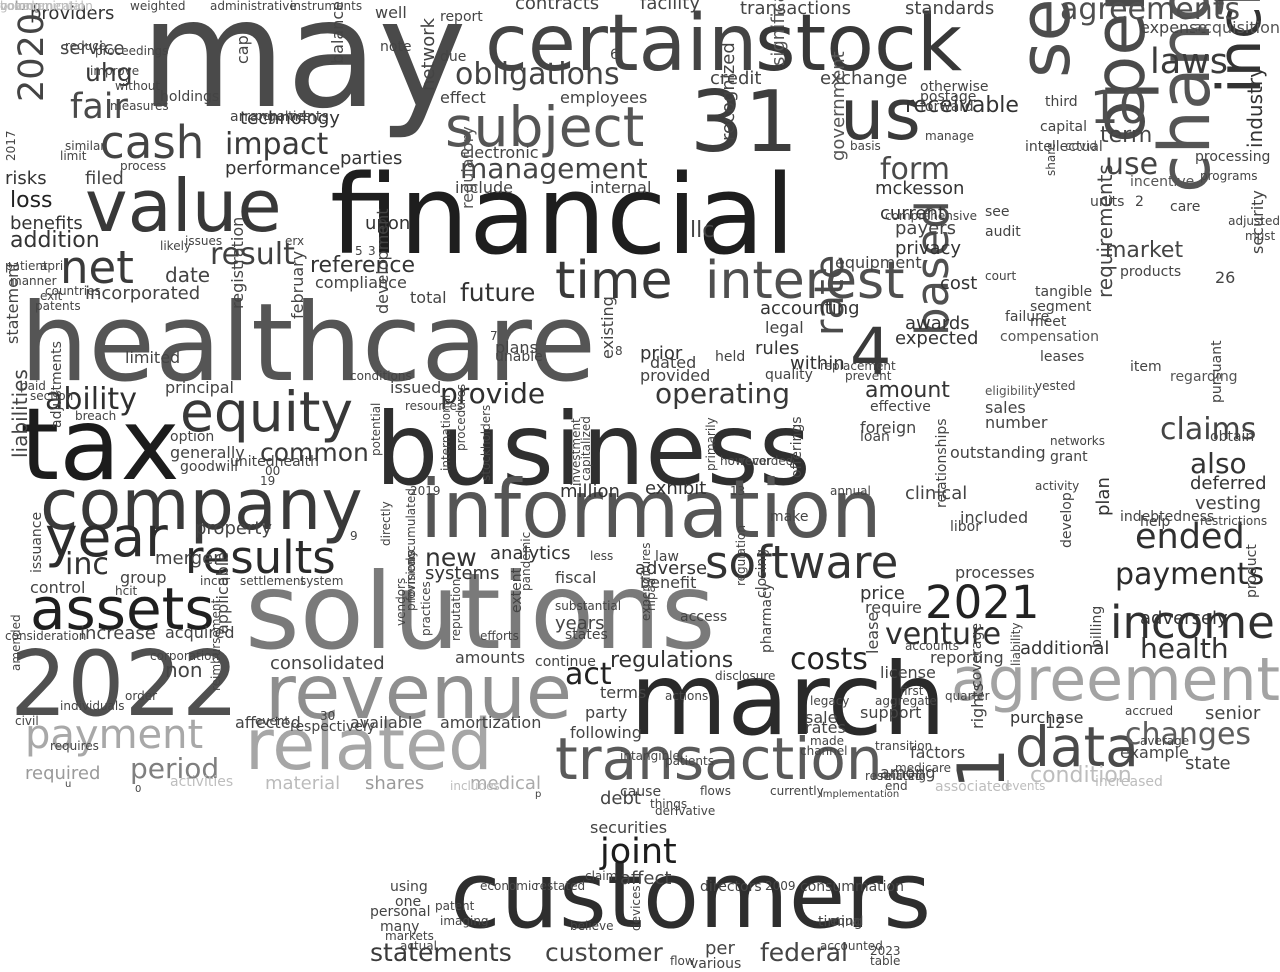 Image resolution: width=1280 pixels, height=972 pixels. Describe the element at coordinates (125, 684) in the screenshot. I see `word-2022: 2022` at that location.